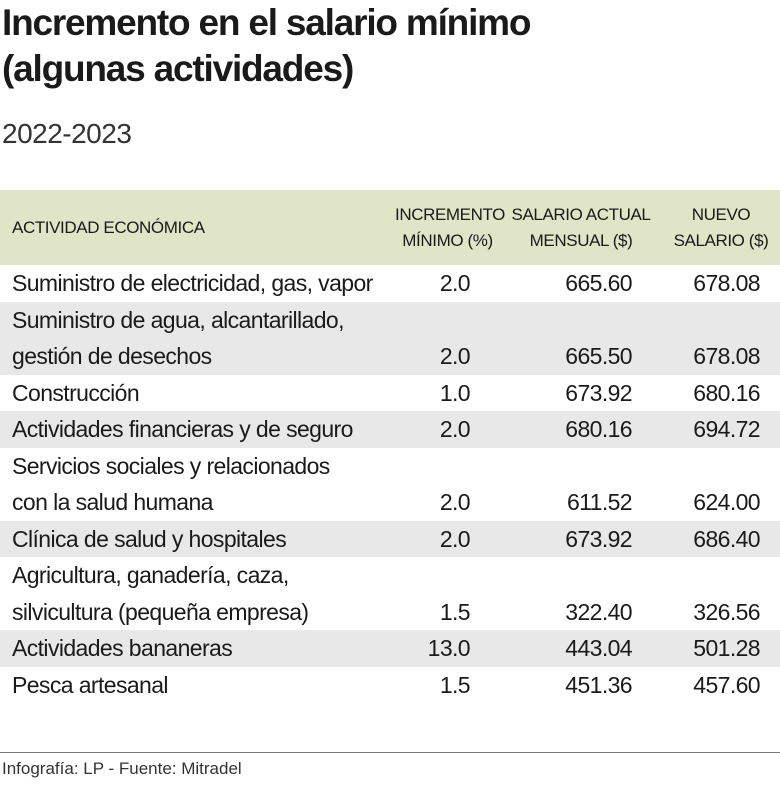  I want to click on value-cell: 611.52, so click(599, 502).